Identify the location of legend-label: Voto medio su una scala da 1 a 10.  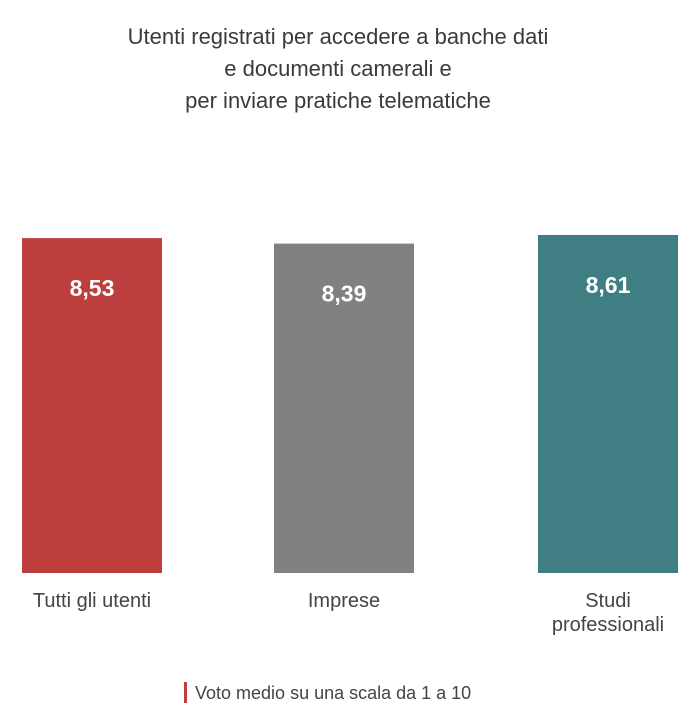
(333, 693).